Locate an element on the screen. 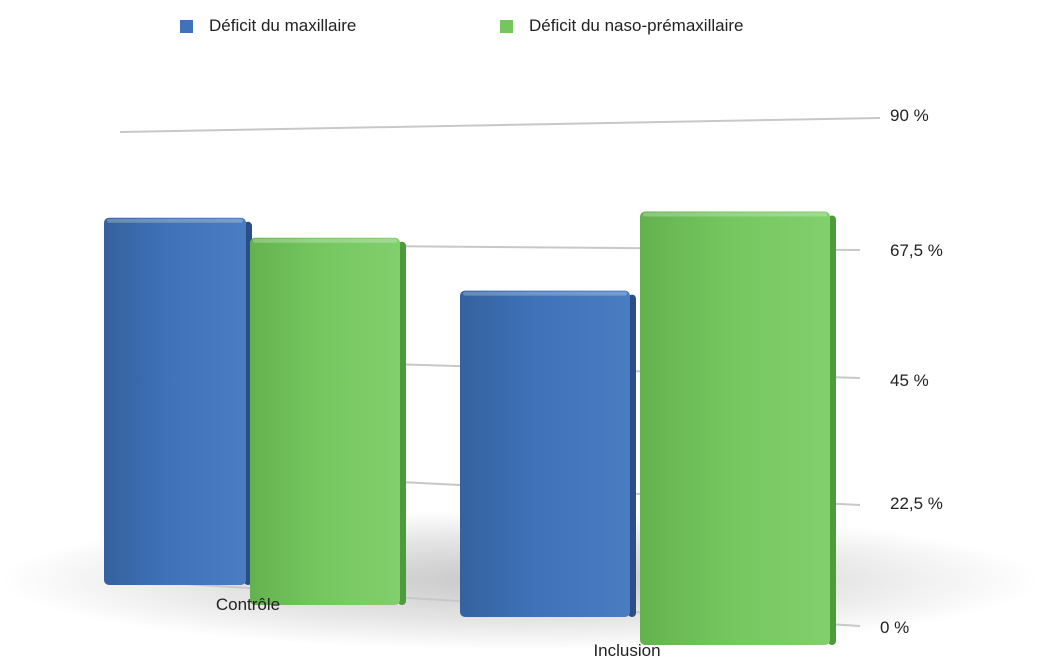  y-tick-label: 45 % is located at coordinates (909, 380).